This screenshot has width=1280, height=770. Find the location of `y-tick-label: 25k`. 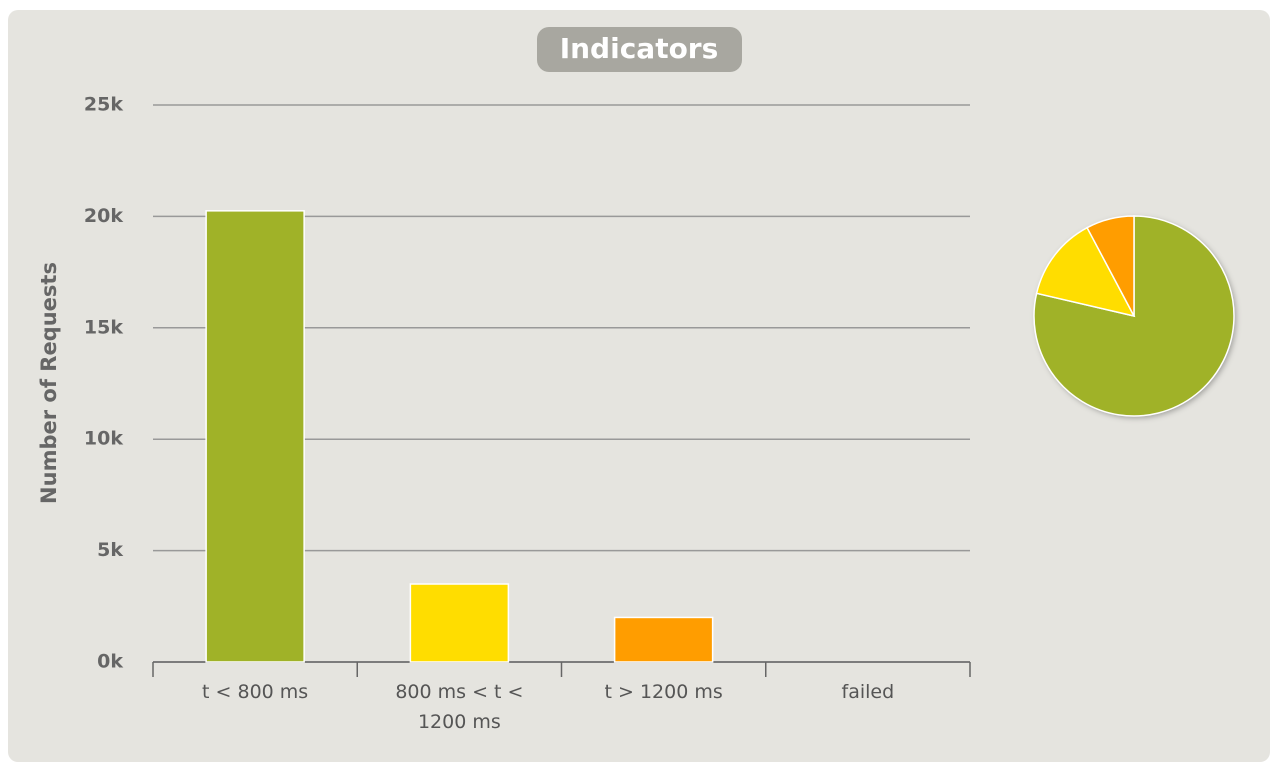

y-tick-label: 25k is located at coordinates (103, 105).